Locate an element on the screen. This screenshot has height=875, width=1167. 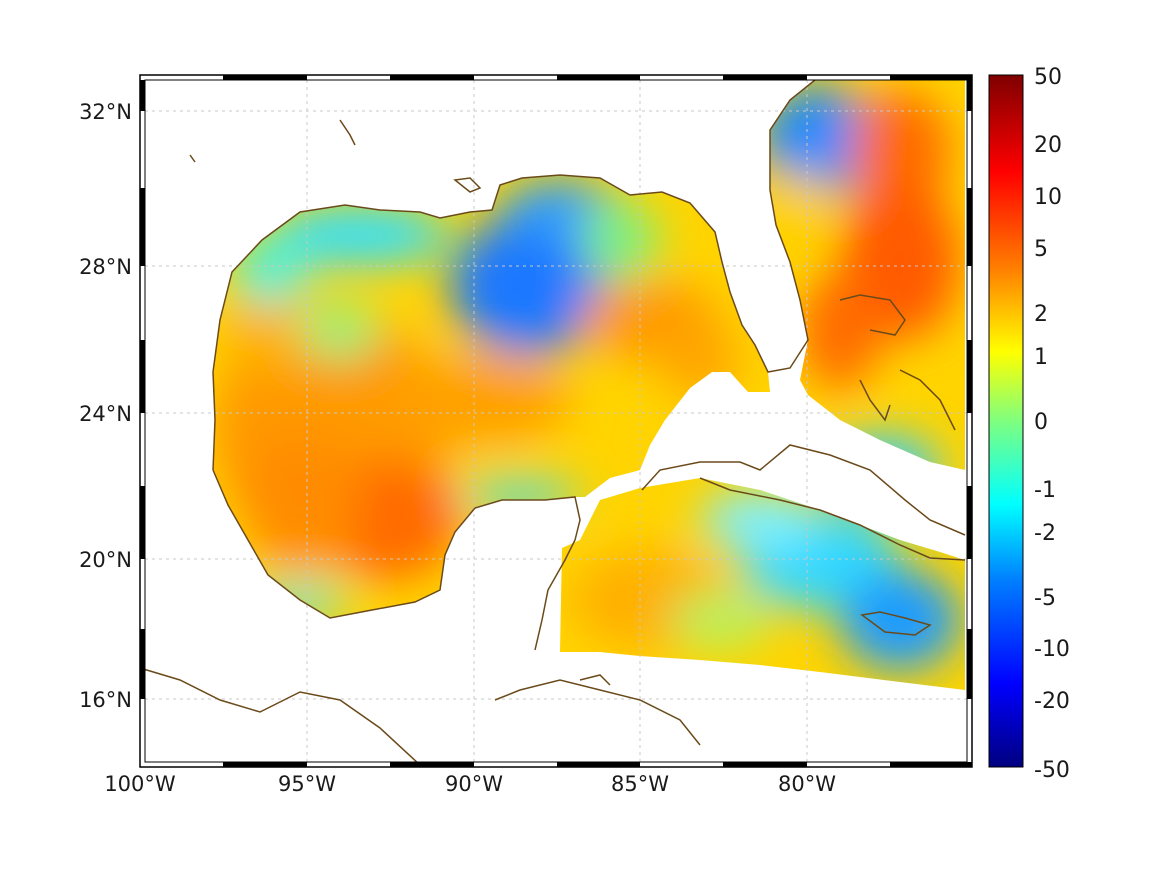
lat-label: 16°N is located at coordinates (105, 700).